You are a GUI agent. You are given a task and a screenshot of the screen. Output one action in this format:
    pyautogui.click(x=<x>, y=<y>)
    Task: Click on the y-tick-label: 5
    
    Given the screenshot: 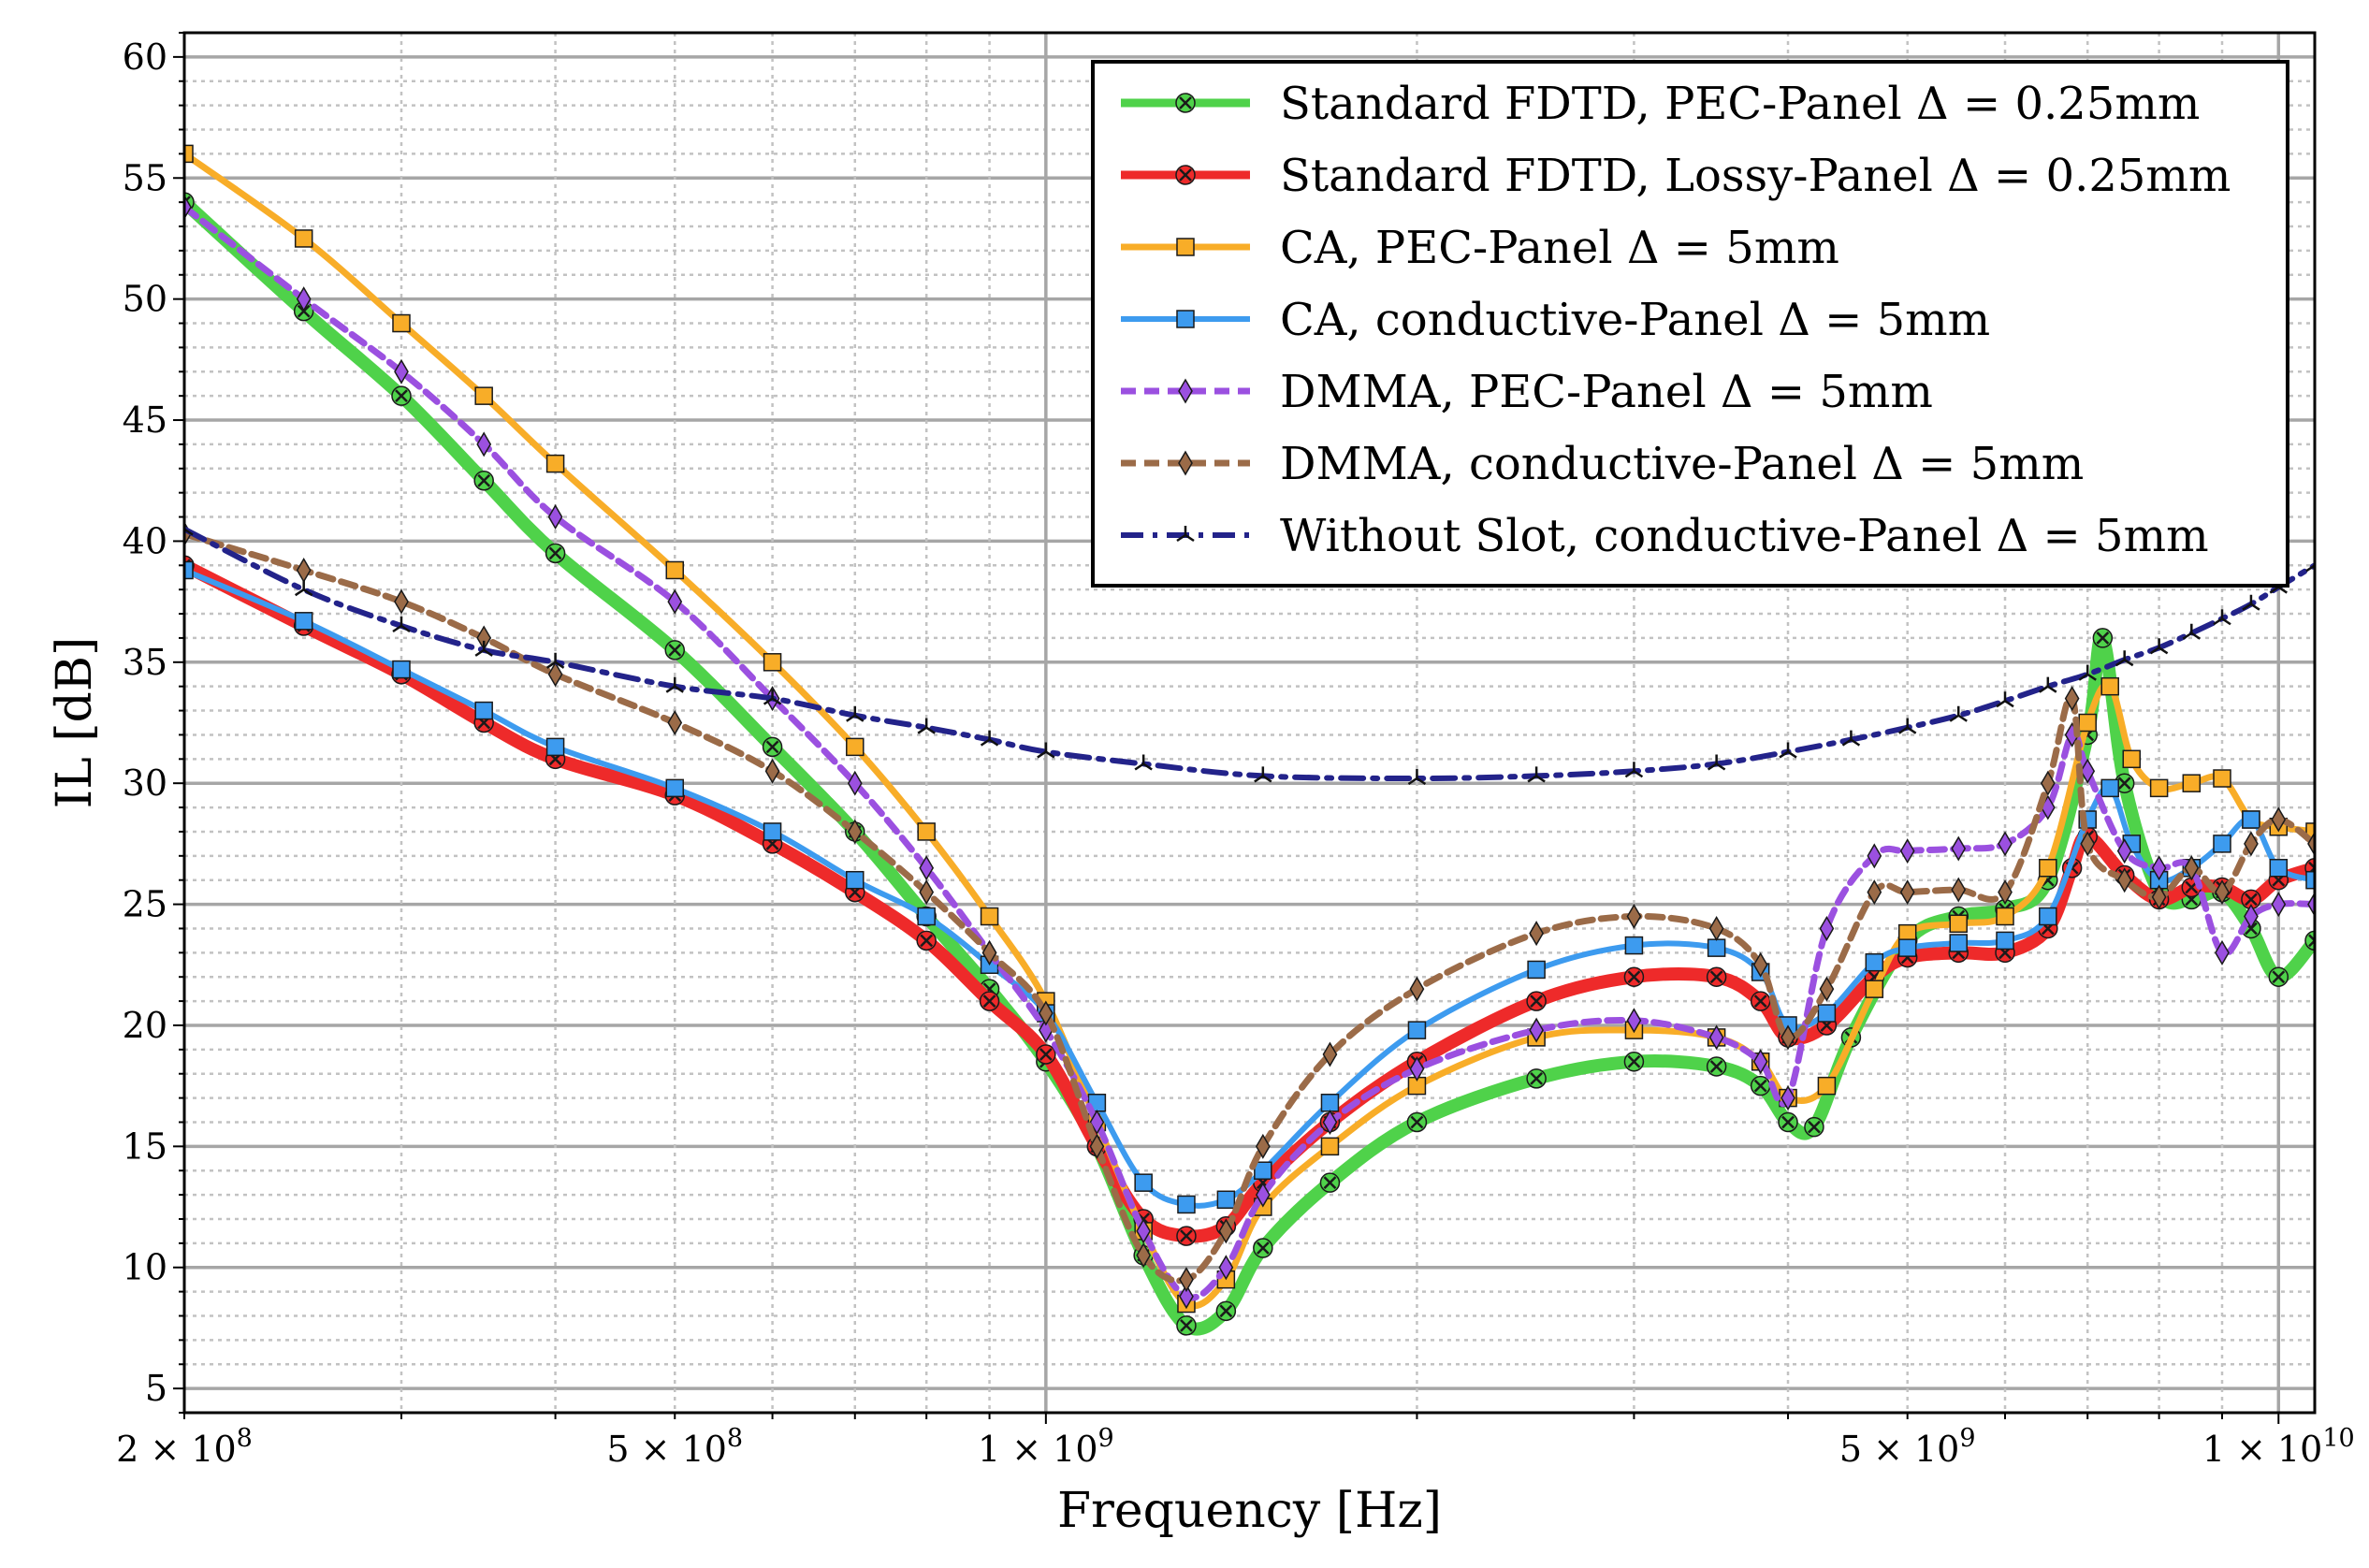 What is the action you would take?
    pyautogui.click(x=156, y=1388)
    